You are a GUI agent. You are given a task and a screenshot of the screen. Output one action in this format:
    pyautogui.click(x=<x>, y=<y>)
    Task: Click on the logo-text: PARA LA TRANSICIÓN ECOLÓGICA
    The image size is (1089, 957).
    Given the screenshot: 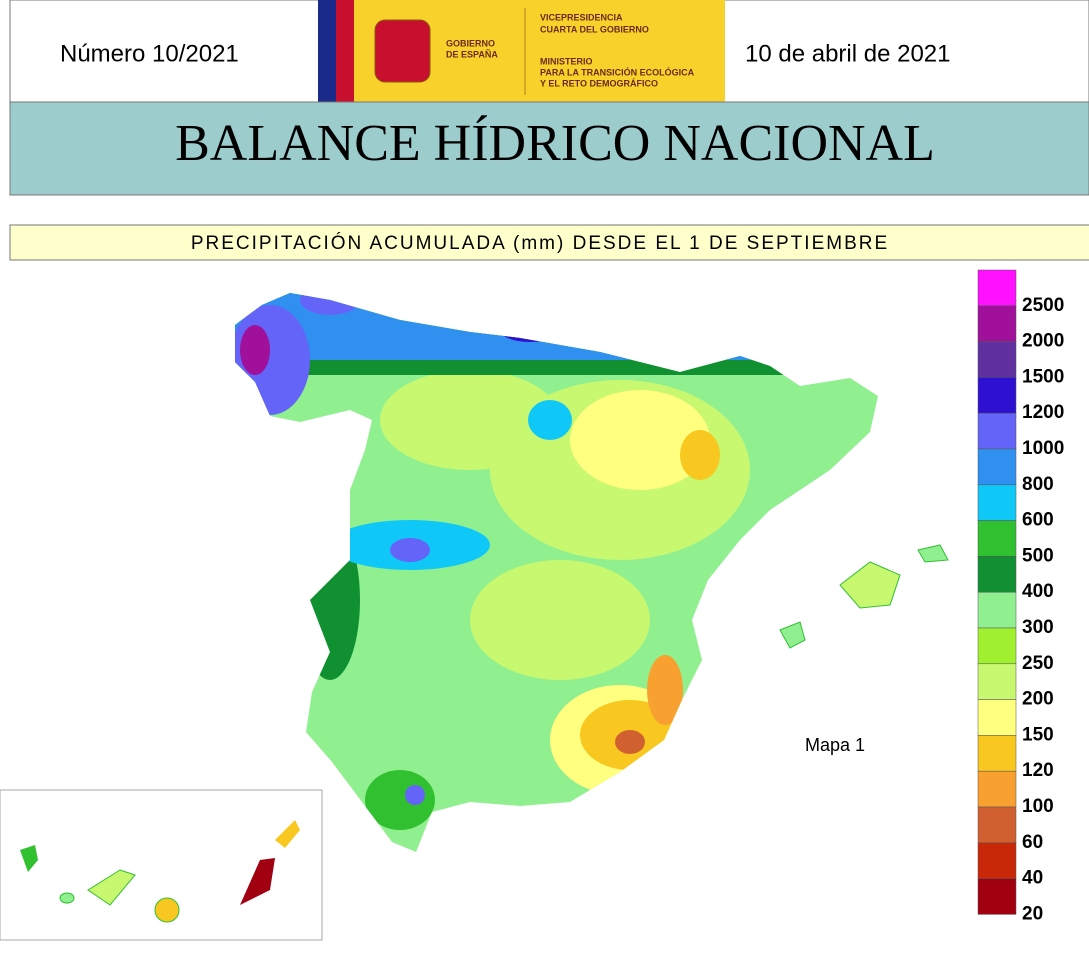 What is the action you would take?
    pyautogui.click(x=617, y=71)
    